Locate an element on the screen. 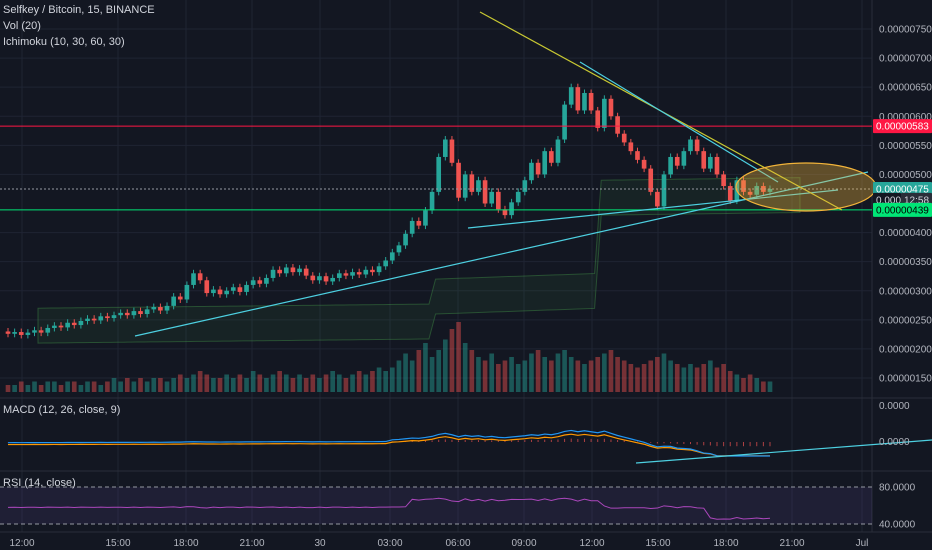  rsi-indicator-label: RSI (14, close) is located at coordinates (39, 483).